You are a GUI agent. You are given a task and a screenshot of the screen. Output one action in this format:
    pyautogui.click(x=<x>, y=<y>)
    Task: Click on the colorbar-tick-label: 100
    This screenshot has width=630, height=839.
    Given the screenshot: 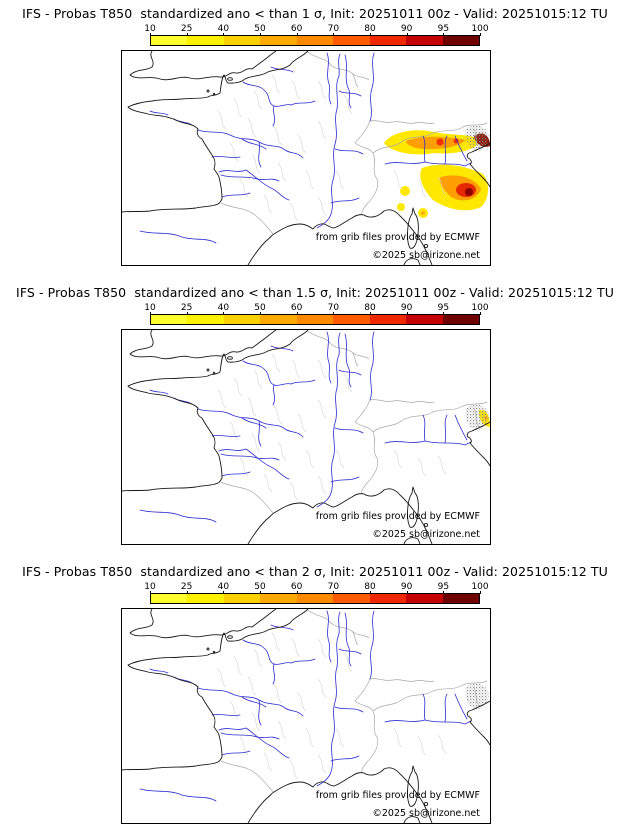 What is the action you would take?
    pyautogui.click(x=480, y=587)
    